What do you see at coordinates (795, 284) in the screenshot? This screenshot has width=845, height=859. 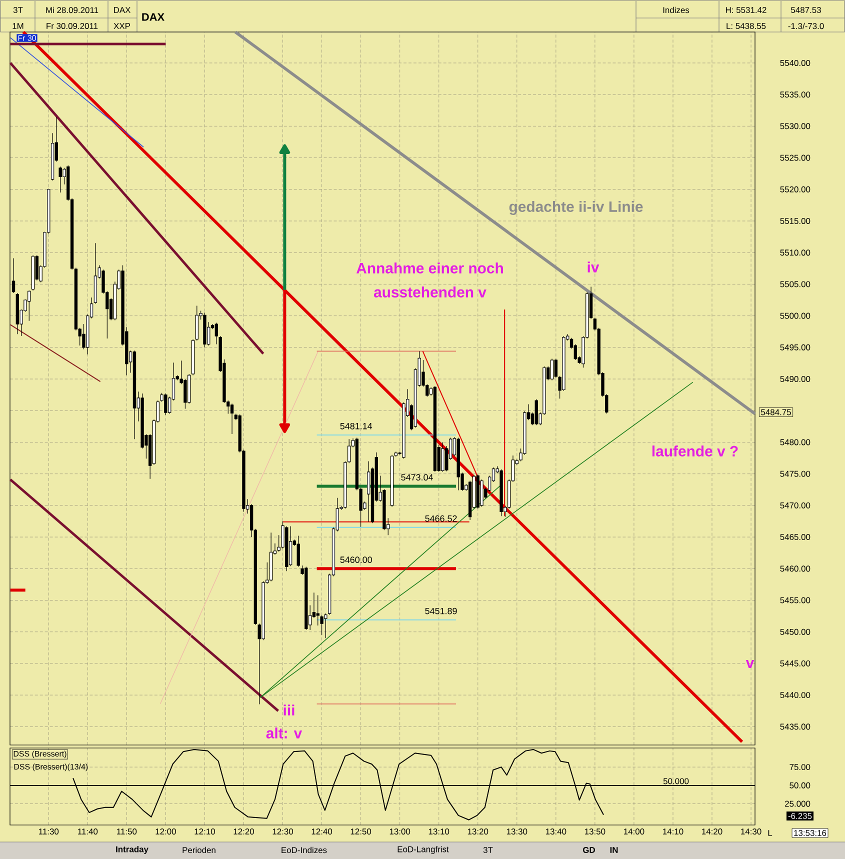 I see `y-tick-label: 5505.00` at bounding box center [795, 284].